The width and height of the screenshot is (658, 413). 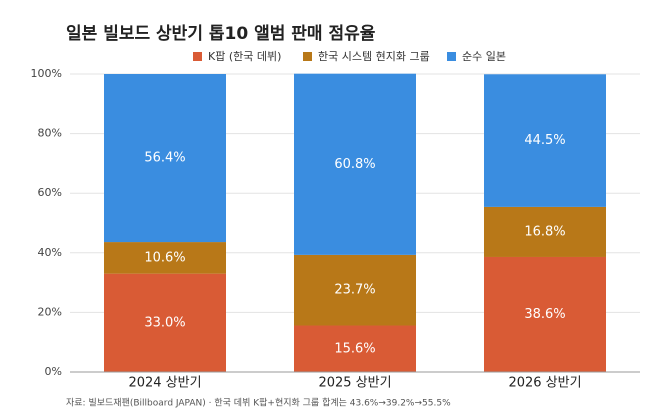 I want to click on legend-label: K팝 (한국 데뷔), so click(x=244, y=56).